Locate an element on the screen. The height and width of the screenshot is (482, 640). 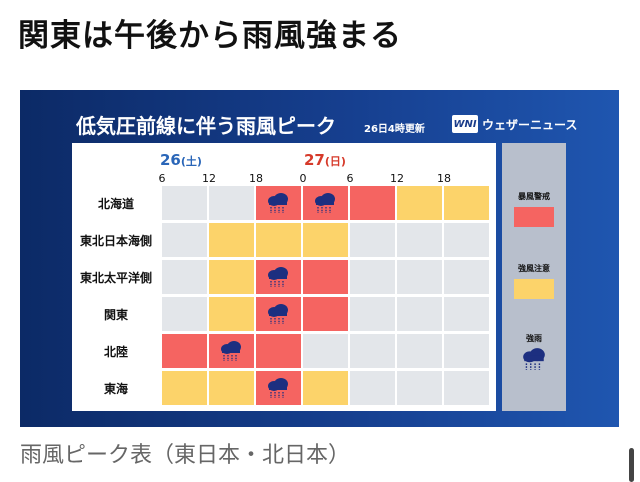
wni-logo-icon: WNI is located at coordinates (465, 124).